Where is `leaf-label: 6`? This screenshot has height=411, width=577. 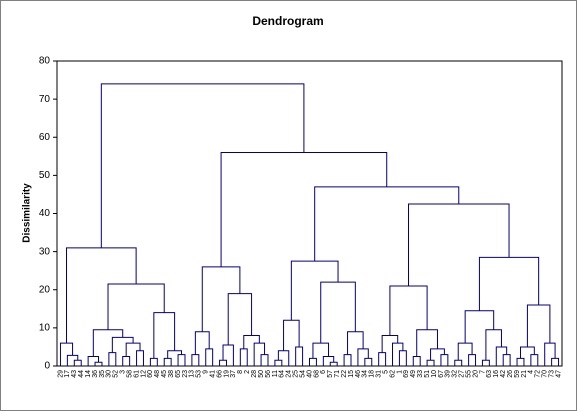 leaf-label: 6 is located at coordinates (323, 372).